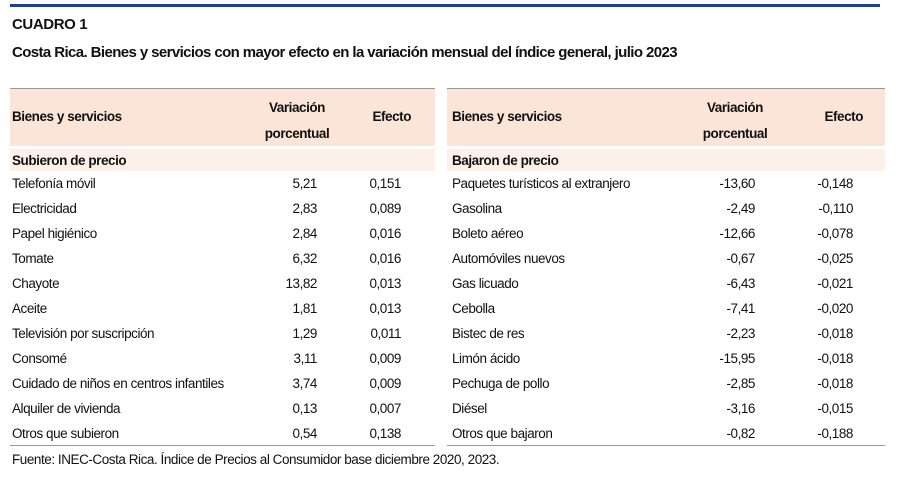 The width and height of the screenshot is (900, 477). Describe the element at coordinates (740, 333) in the screenshot. I see `variation: -2,23` at that location.